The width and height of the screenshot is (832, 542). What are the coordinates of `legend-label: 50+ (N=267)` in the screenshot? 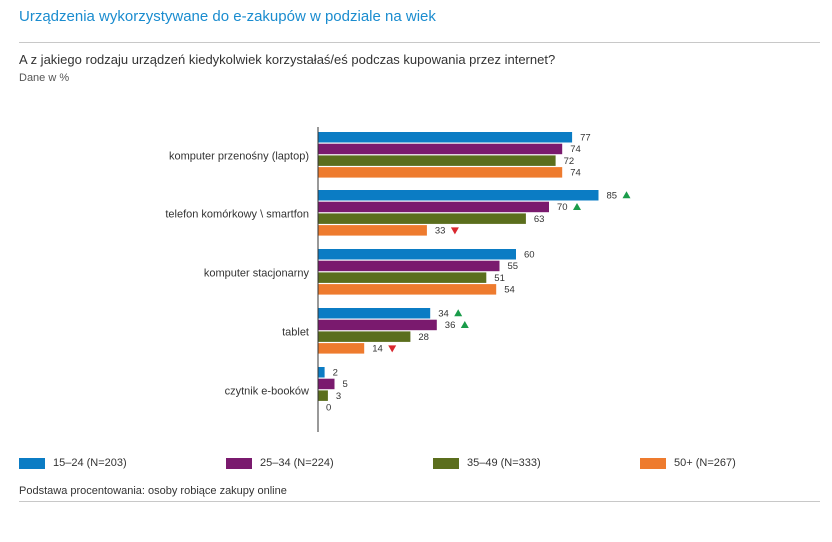 It's located at (705, 463).